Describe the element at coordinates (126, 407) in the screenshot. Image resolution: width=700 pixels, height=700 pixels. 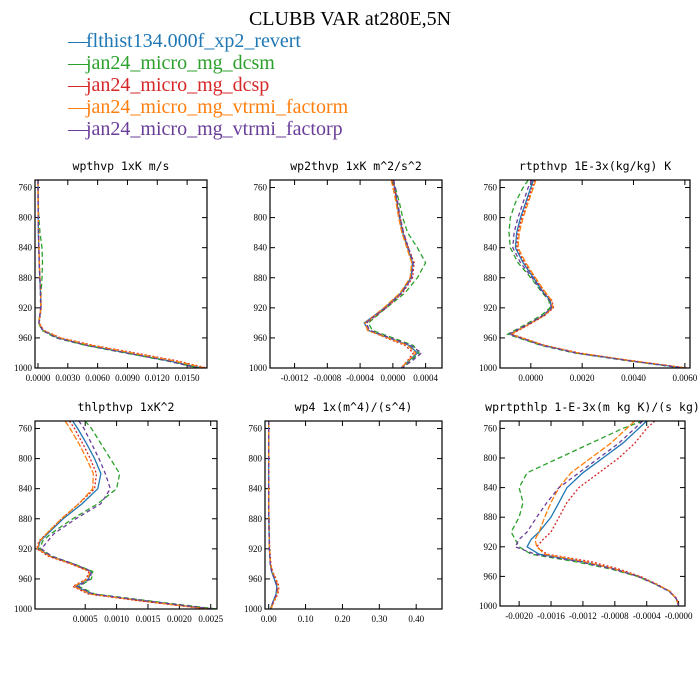
I see `panel-title: thlpthvp 1xK^2` at that location.